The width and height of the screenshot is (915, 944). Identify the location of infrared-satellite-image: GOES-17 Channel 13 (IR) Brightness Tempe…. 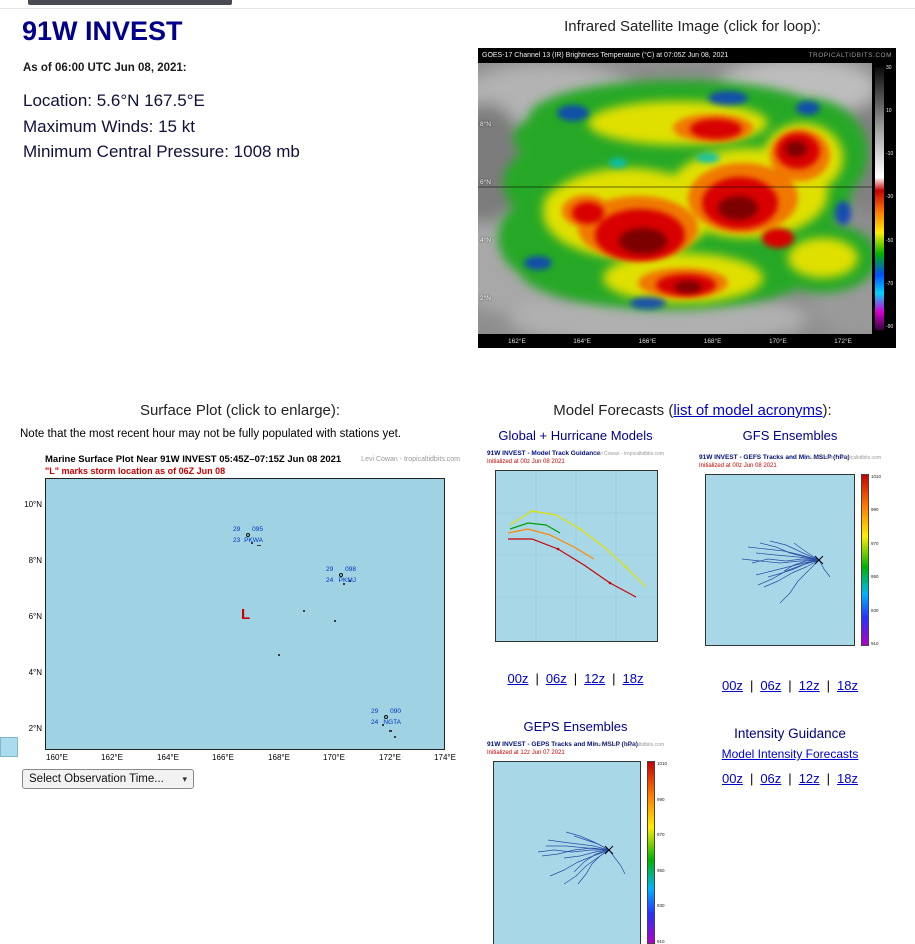
(687, 198).